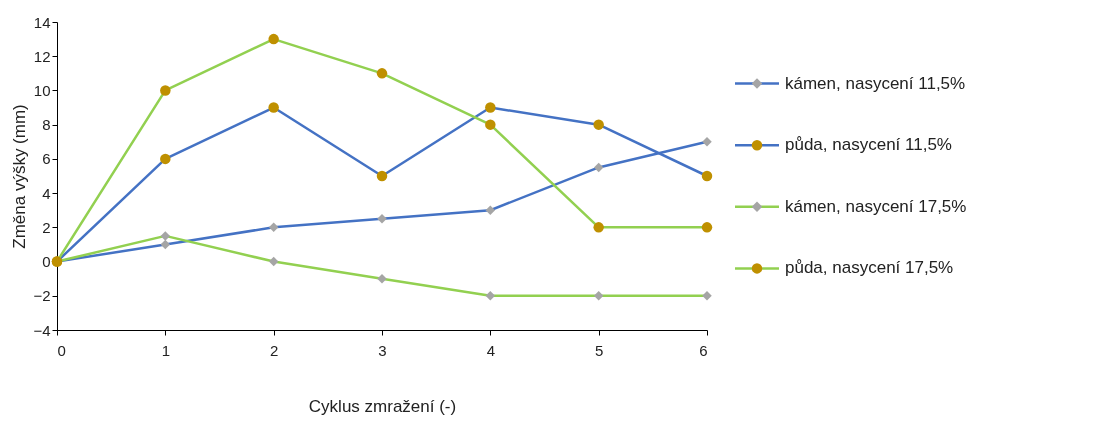  What do you see at coordinates (382, 350) in the screenshot?
I see `x-tick-label: 3` at bounding box center [382, 350].